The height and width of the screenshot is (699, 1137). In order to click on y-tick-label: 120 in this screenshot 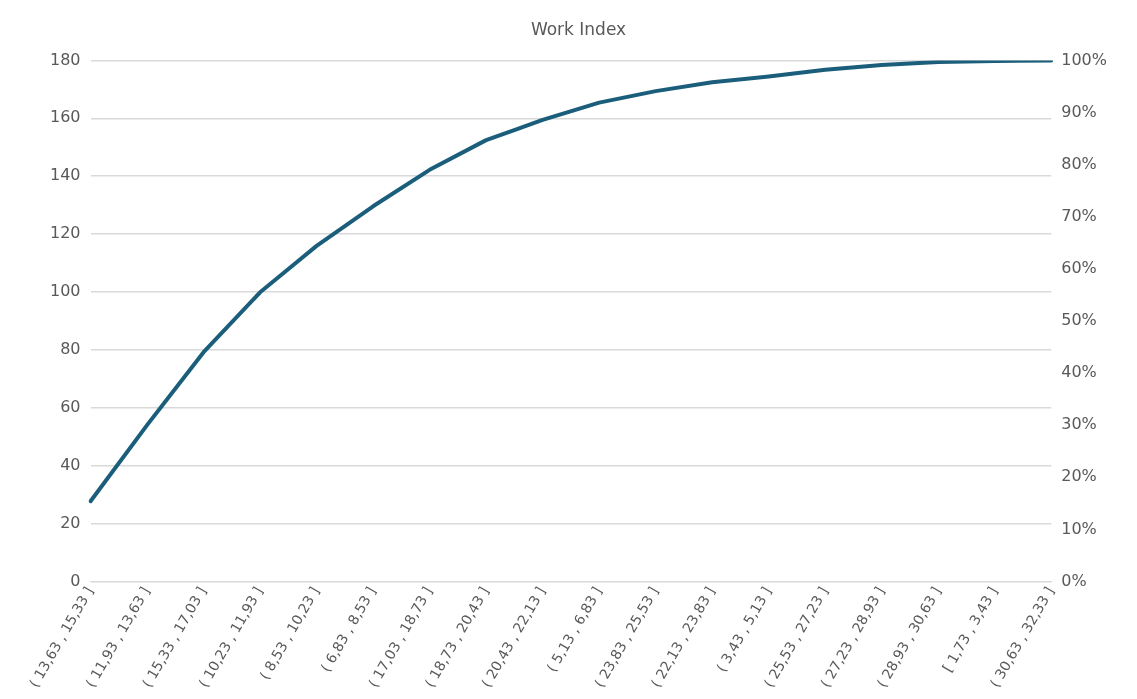, I will do `click(65, 233)`.